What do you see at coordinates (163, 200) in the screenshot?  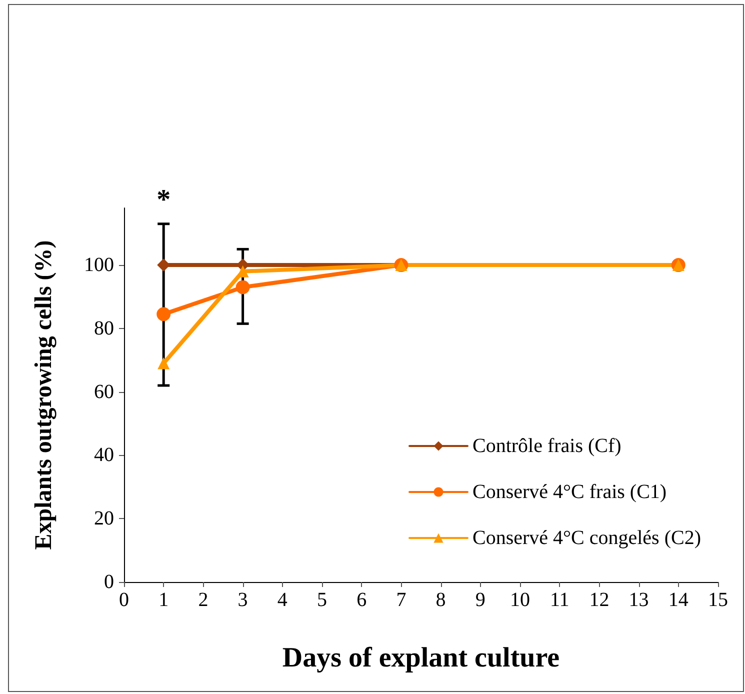 I see `annotation: *` at bounding box center [163, 200].